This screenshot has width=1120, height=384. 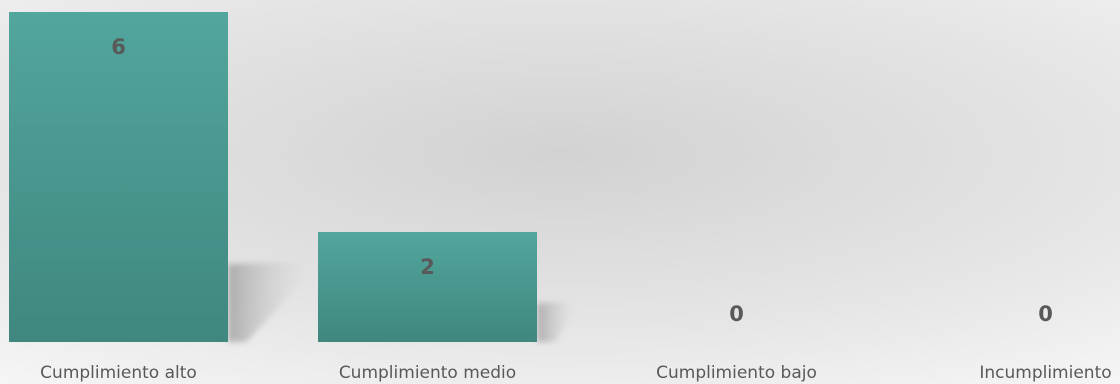 I want to click on category-label: Cumplimiento medio, so click(x=427, y=373).